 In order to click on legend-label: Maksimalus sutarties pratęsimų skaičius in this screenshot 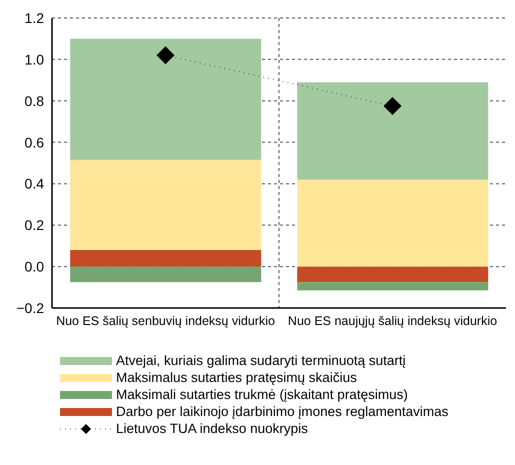, I will do `click(236, 377)`.